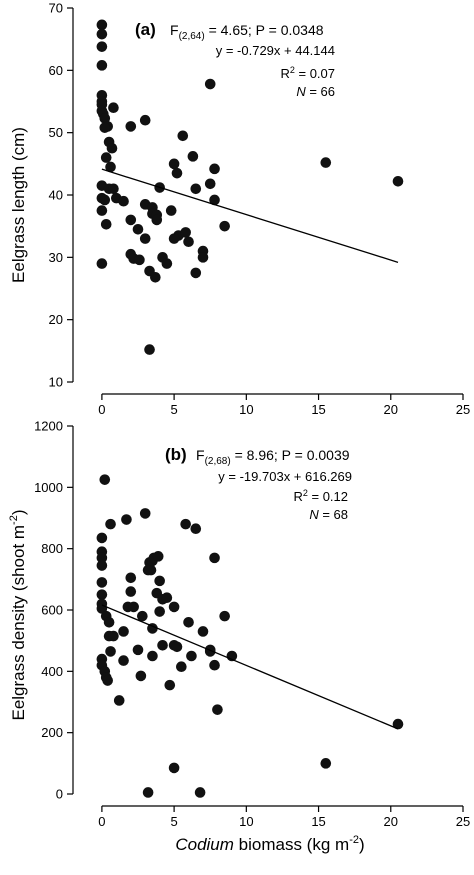 The height and width of the screenshot is (875, 474). Describe the element at coordinates (250, 215) in the screenshot. I see `panel-a-fit-line` at that location.